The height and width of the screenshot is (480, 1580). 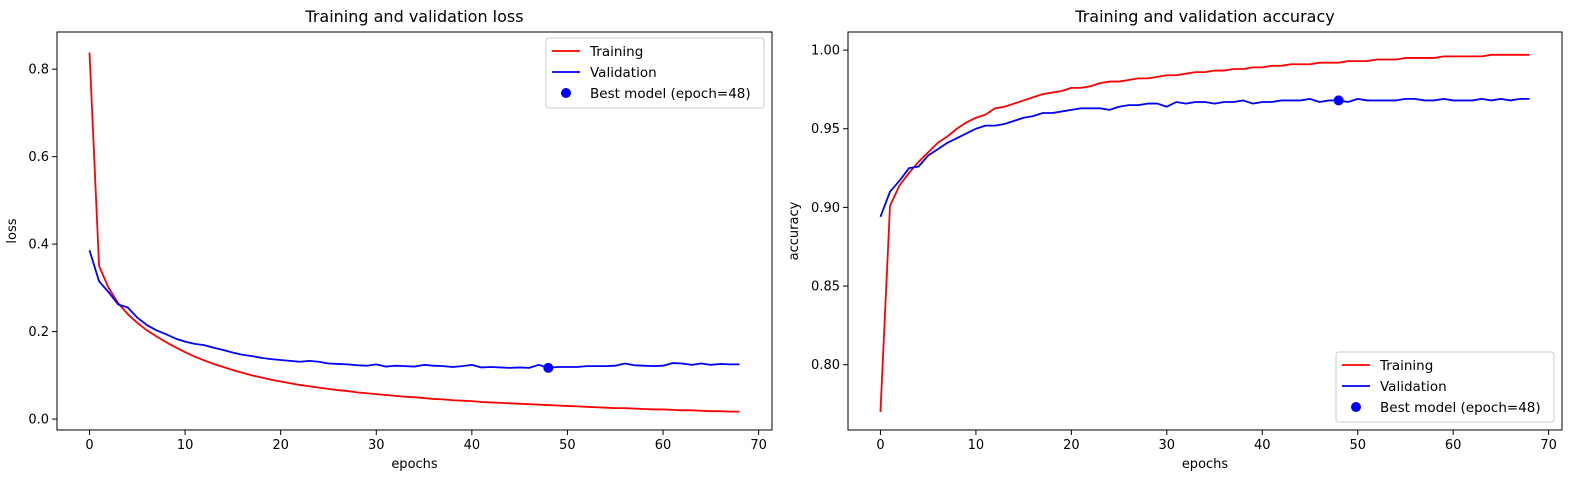 I want to click on y-tick-label: 0.4, so click(x=38, y=245).